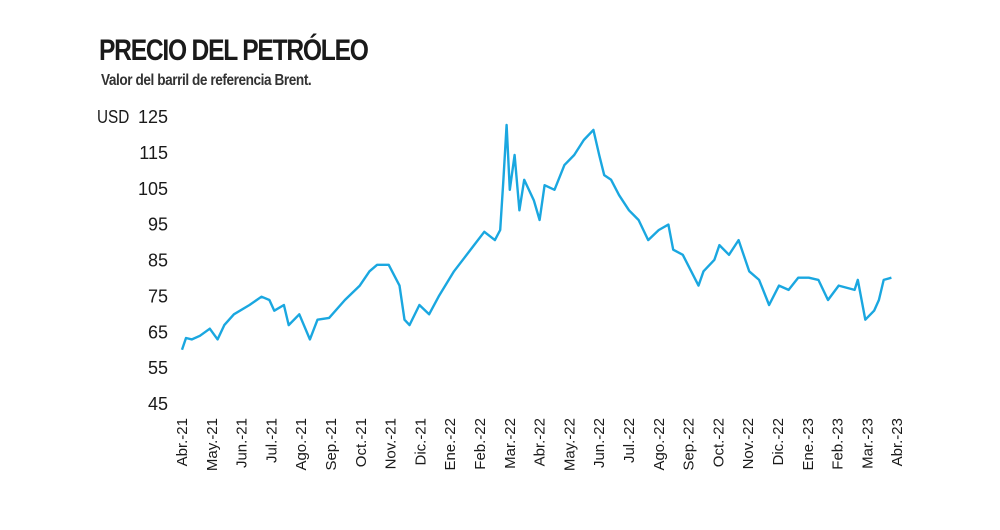  Describe the element at coordinates (158, 225) in the screenshot. I see `y-tick-label: 95` at that location.